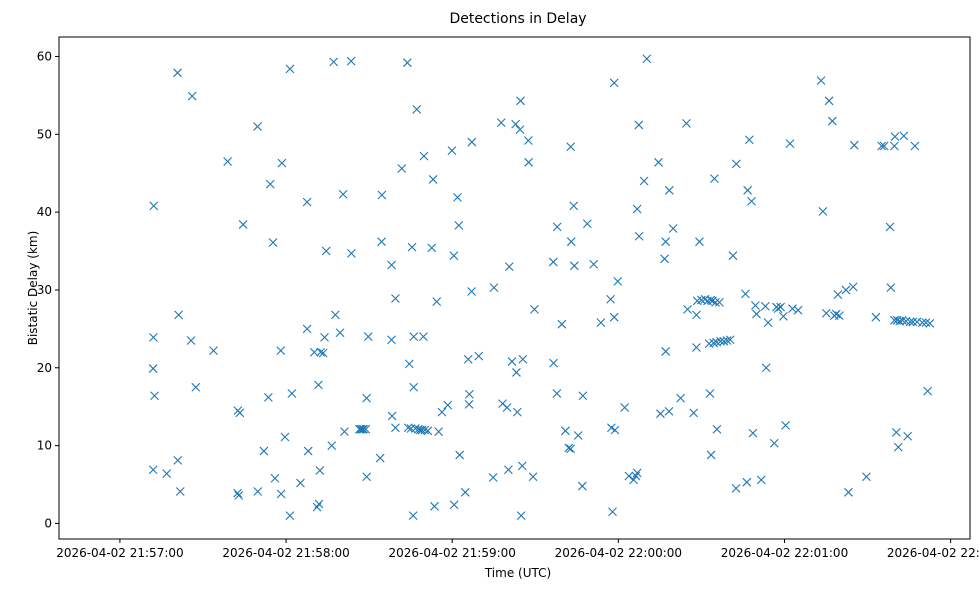  I want to click on chart-title: Detections in Delay, so click(517, 19).